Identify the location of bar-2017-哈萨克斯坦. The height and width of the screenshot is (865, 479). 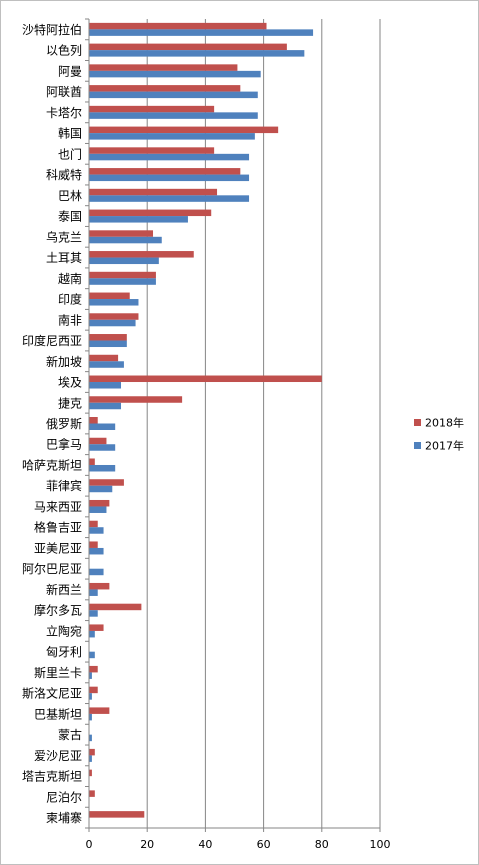
(102, 468).